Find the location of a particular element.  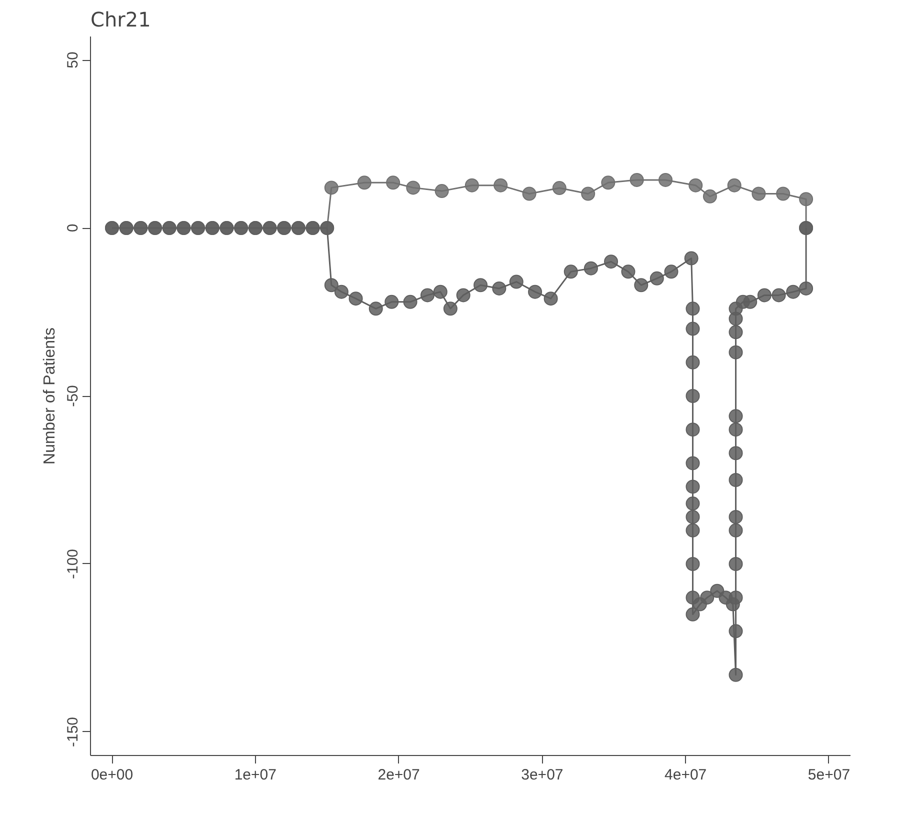

x-tick-label: 1e+07 is located at coordinates (255, 775).